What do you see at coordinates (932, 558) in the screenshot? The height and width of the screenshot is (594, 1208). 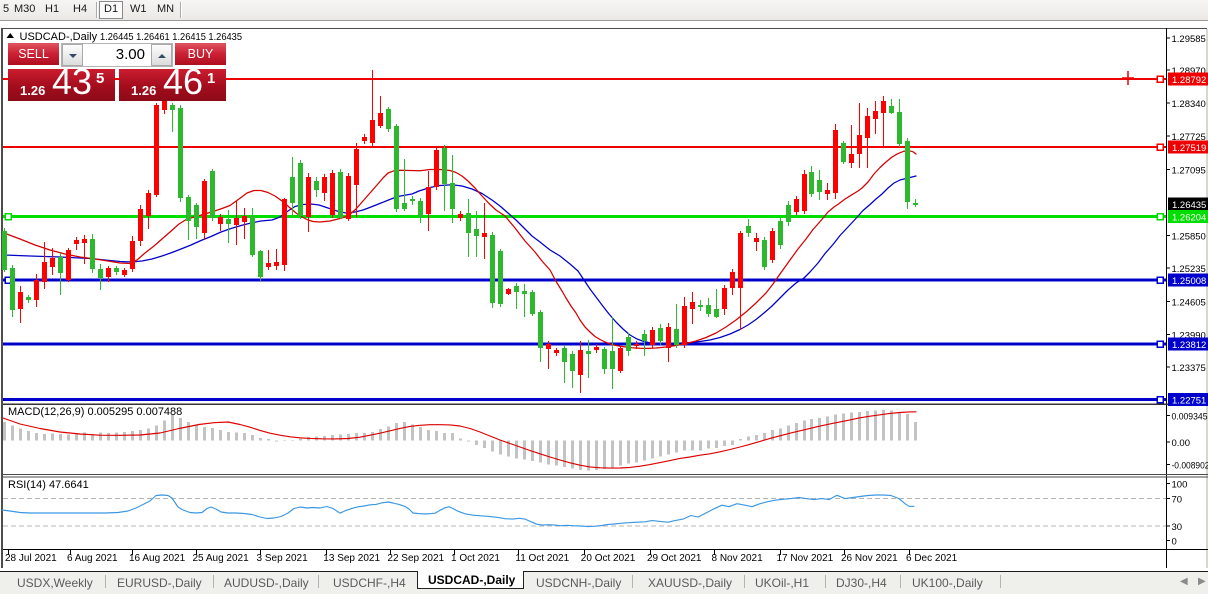 I see `svg-text: 6 Dec 2021` at bounding box center [932, 558].